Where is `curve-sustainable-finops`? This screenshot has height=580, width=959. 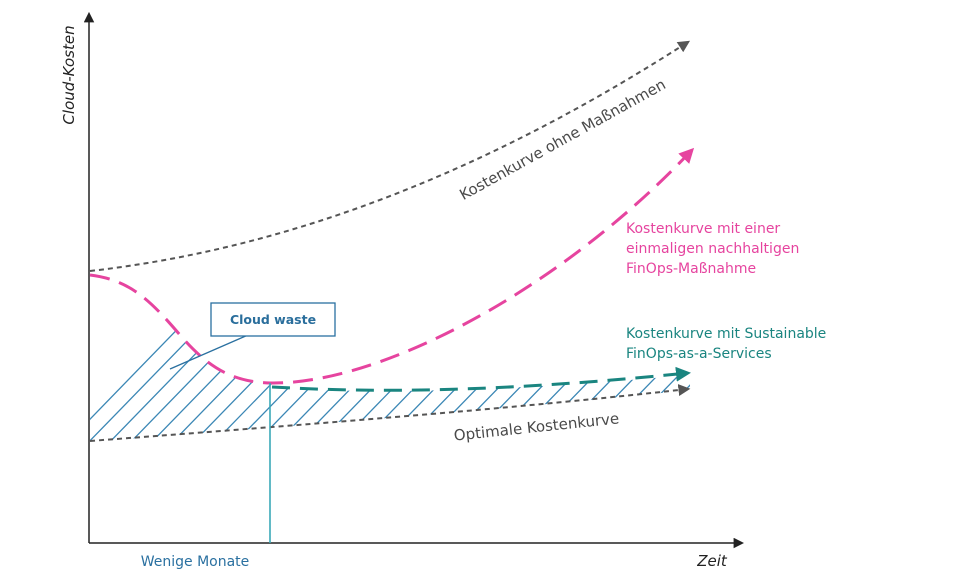 curve-sustainable-finops is located at coordinates (481, 379).